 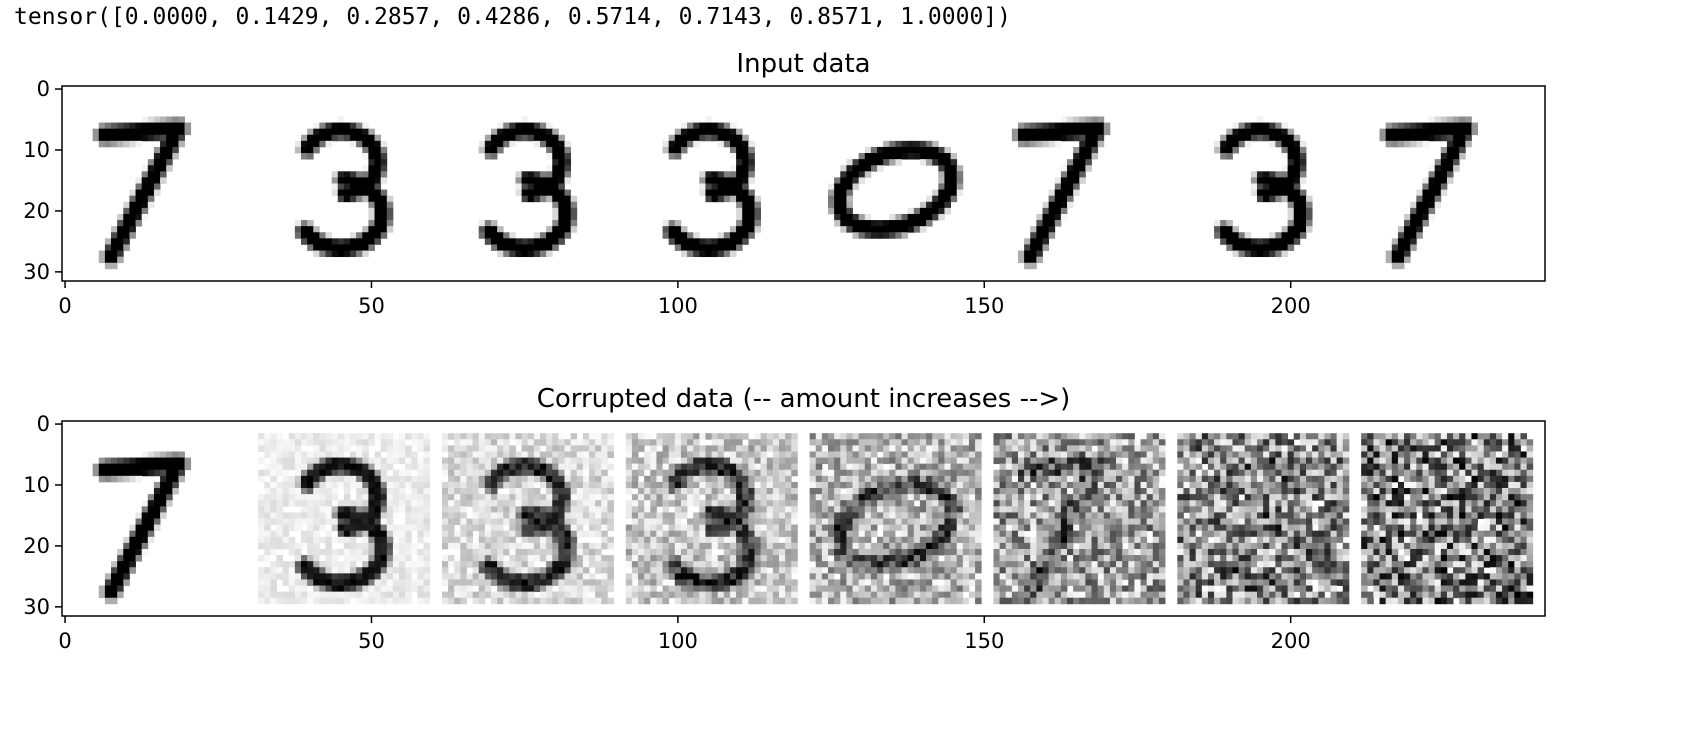 What do you see at coordinates (803, 64) in the screenshot?
I see `chart-title-input: Input data` at bounding box center [803, 64].